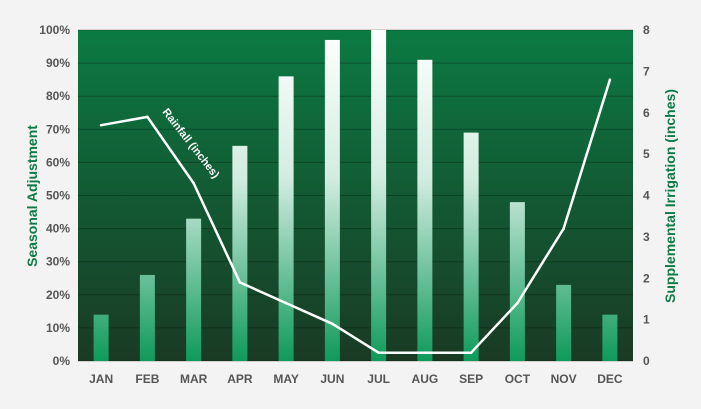  What do you see at coordinates (62, 361) in the screenshot?
I see `left-tick-label: 0%` at bounding box center [62, 361].